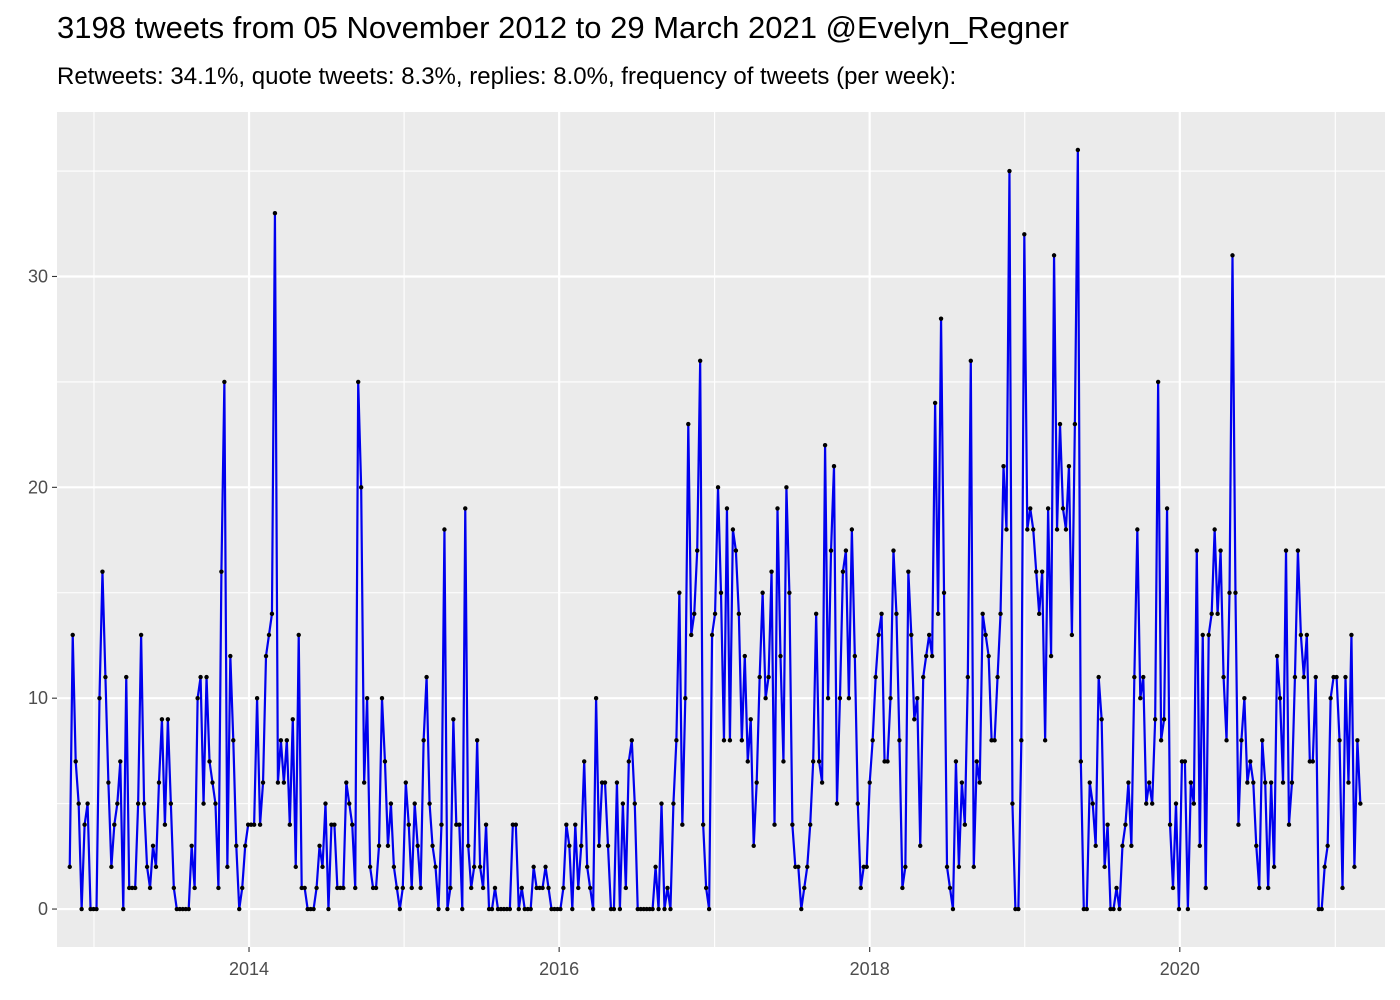 Image resolution: width=1400 pixels, height=1000 pixels. Describe the element at coordinates (38, 698) in the screenshot. I see `y-tick-label: 10` at that location.